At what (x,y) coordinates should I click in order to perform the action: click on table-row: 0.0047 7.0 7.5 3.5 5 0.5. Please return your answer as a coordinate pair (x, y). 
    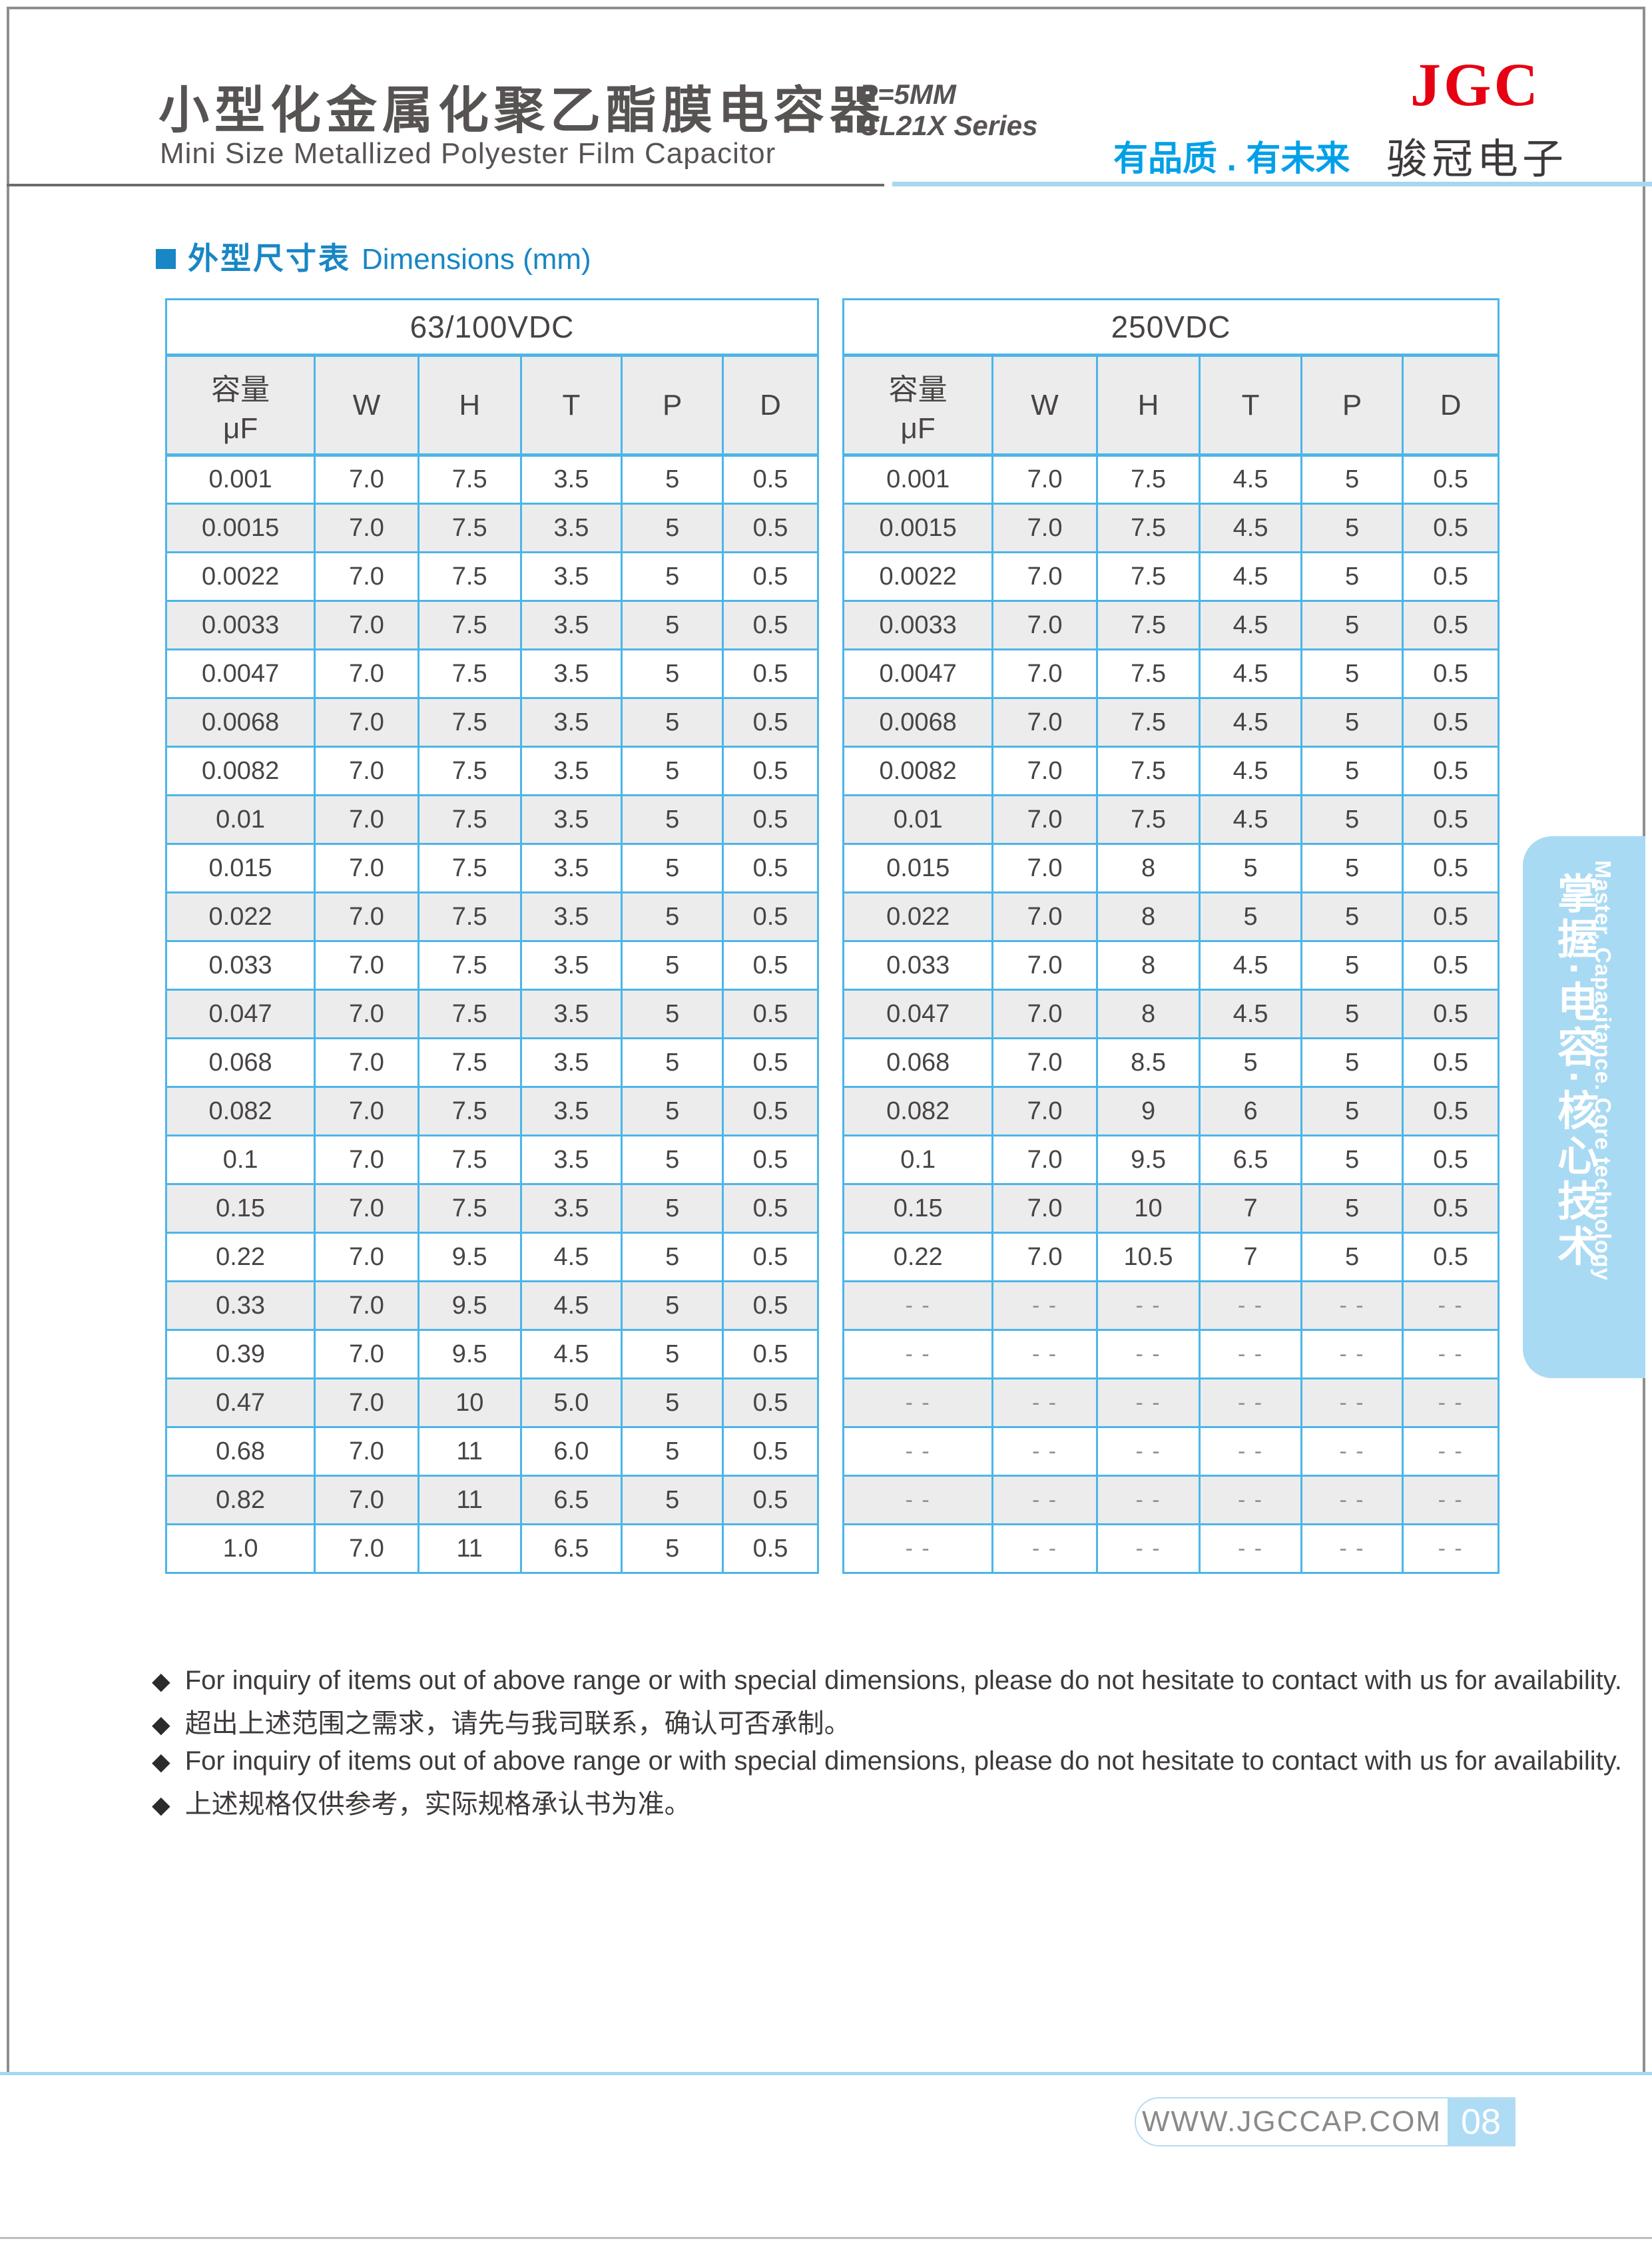
    Looking at the image, I should click on (491, 673).